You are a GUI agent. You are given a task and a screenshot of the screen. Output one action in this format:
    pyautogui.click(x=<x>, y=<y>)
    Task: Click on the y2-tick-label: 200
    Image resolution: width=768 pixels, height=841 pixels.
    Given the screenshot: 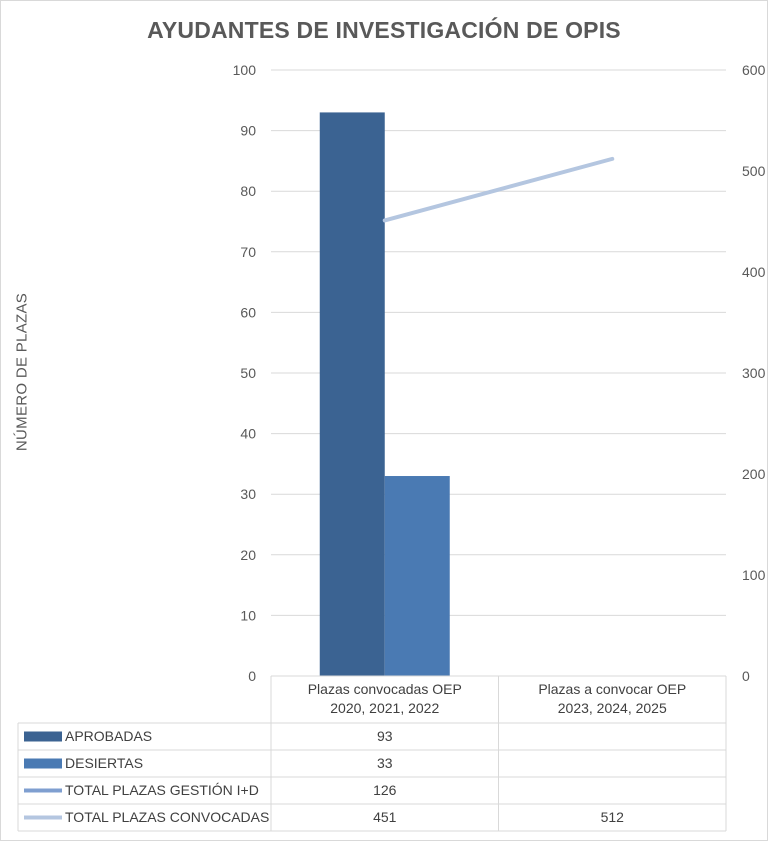 What is the action you would take?
    pyautogui.click(x=754, y=474)
    